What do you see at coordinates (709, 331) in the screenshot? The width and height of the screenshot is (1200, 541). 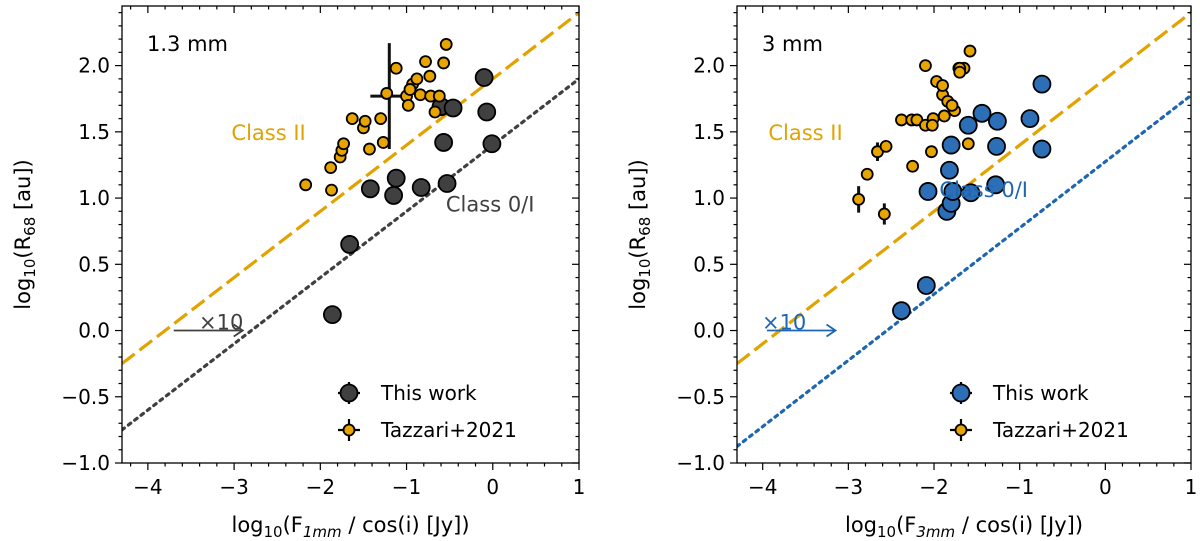 I see `y-tick-label: 0.0` at bounding box center [709, 331].